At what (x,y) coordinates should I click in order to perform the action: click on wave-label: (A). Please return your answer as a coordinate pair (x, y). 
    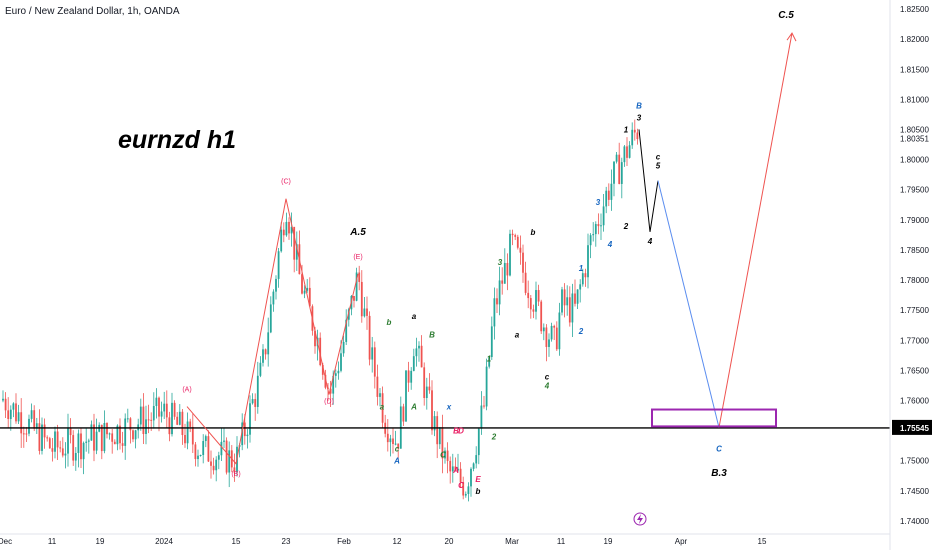
    Looking at the image, I should click on (186, 389).